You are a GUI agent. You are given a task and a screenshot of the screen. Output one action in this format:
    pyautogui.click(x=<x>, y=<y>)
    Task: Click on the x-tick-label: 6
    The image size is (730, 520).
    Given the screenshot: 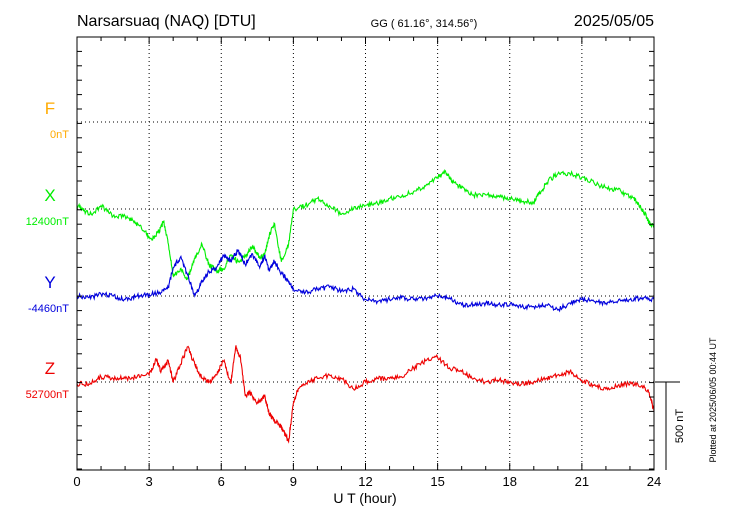 What is the action you would take?
    pyautogui.click(x=221, y=481)
    